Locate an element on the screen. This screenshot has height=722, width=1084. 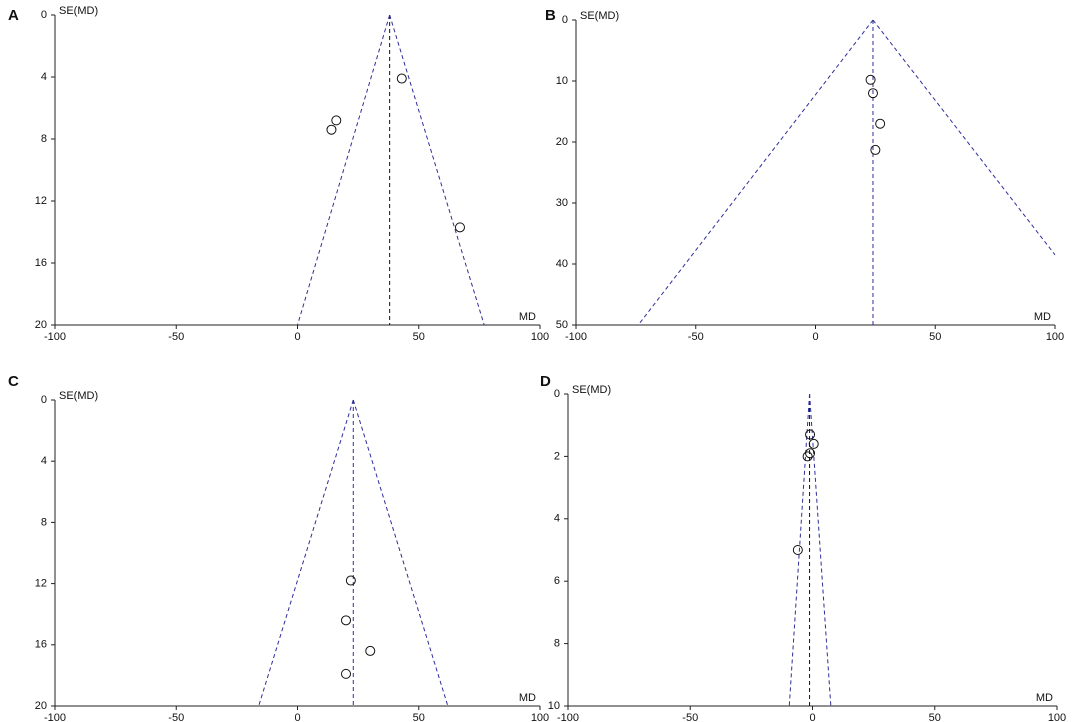
panel-label: B is located at coordinates (550, 15).